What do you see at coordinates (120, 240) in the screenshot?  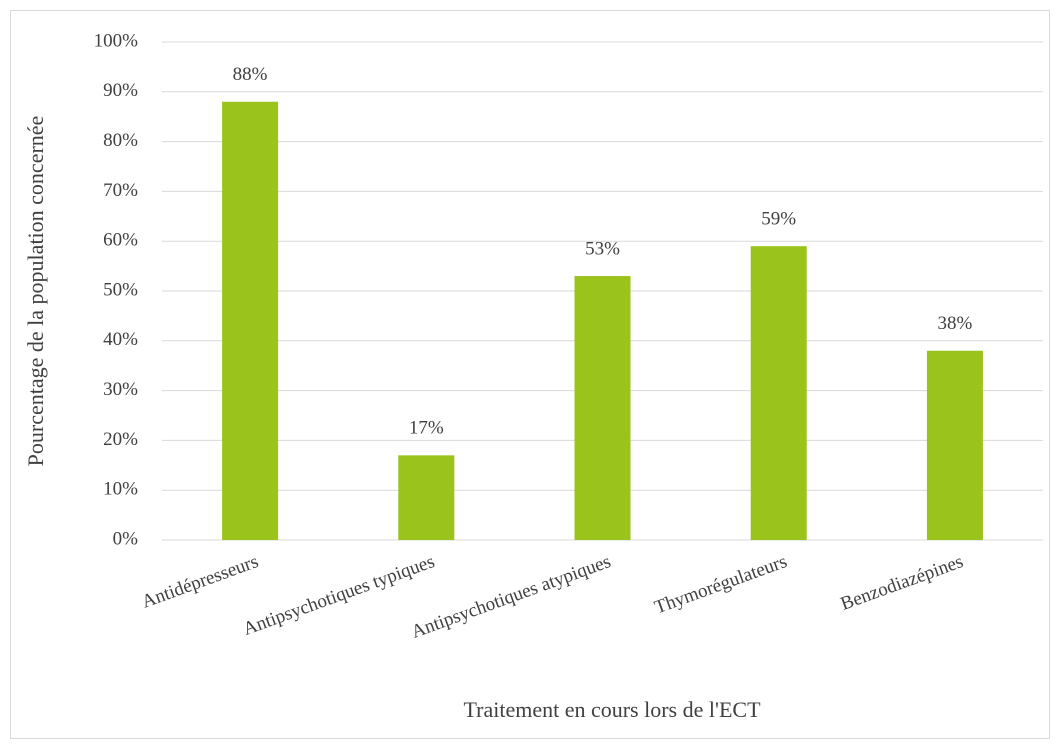 I see `y-tick-label: 60%` at bounding box center [120, 240].